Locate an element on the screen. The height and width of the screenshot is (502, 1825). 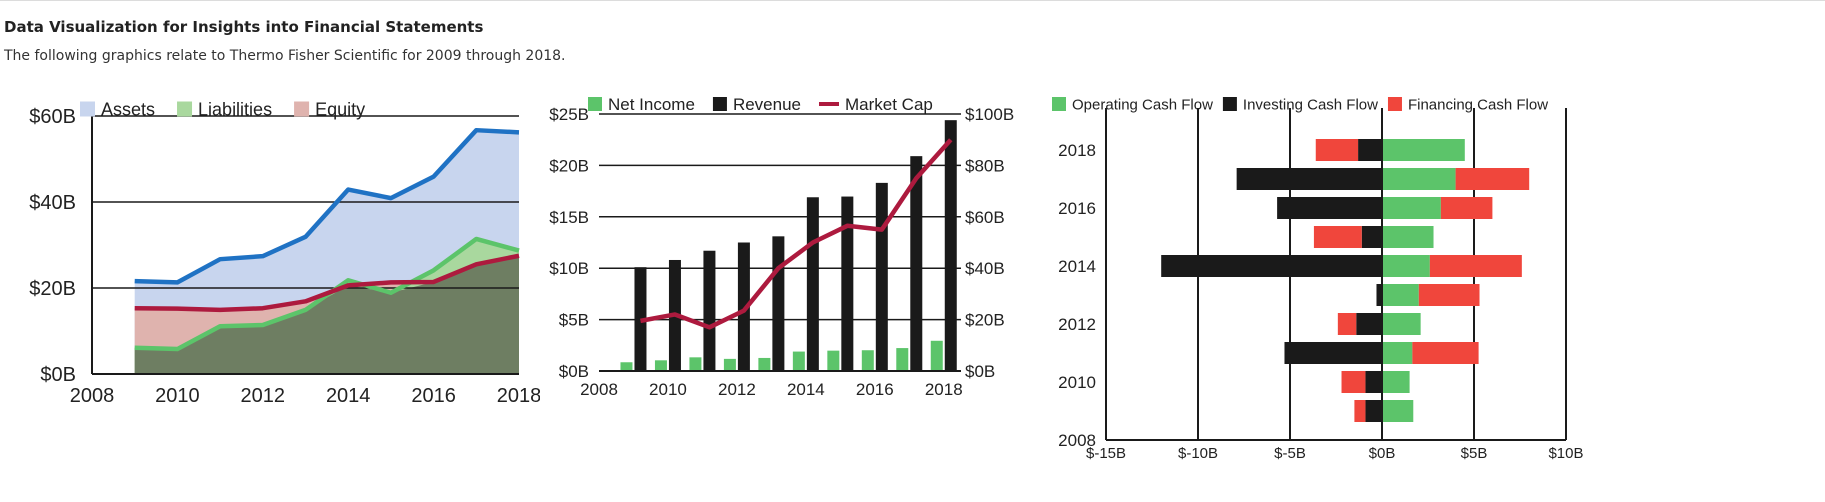
x-tick-label-4: $5B is located at coordinates (1474, 453).